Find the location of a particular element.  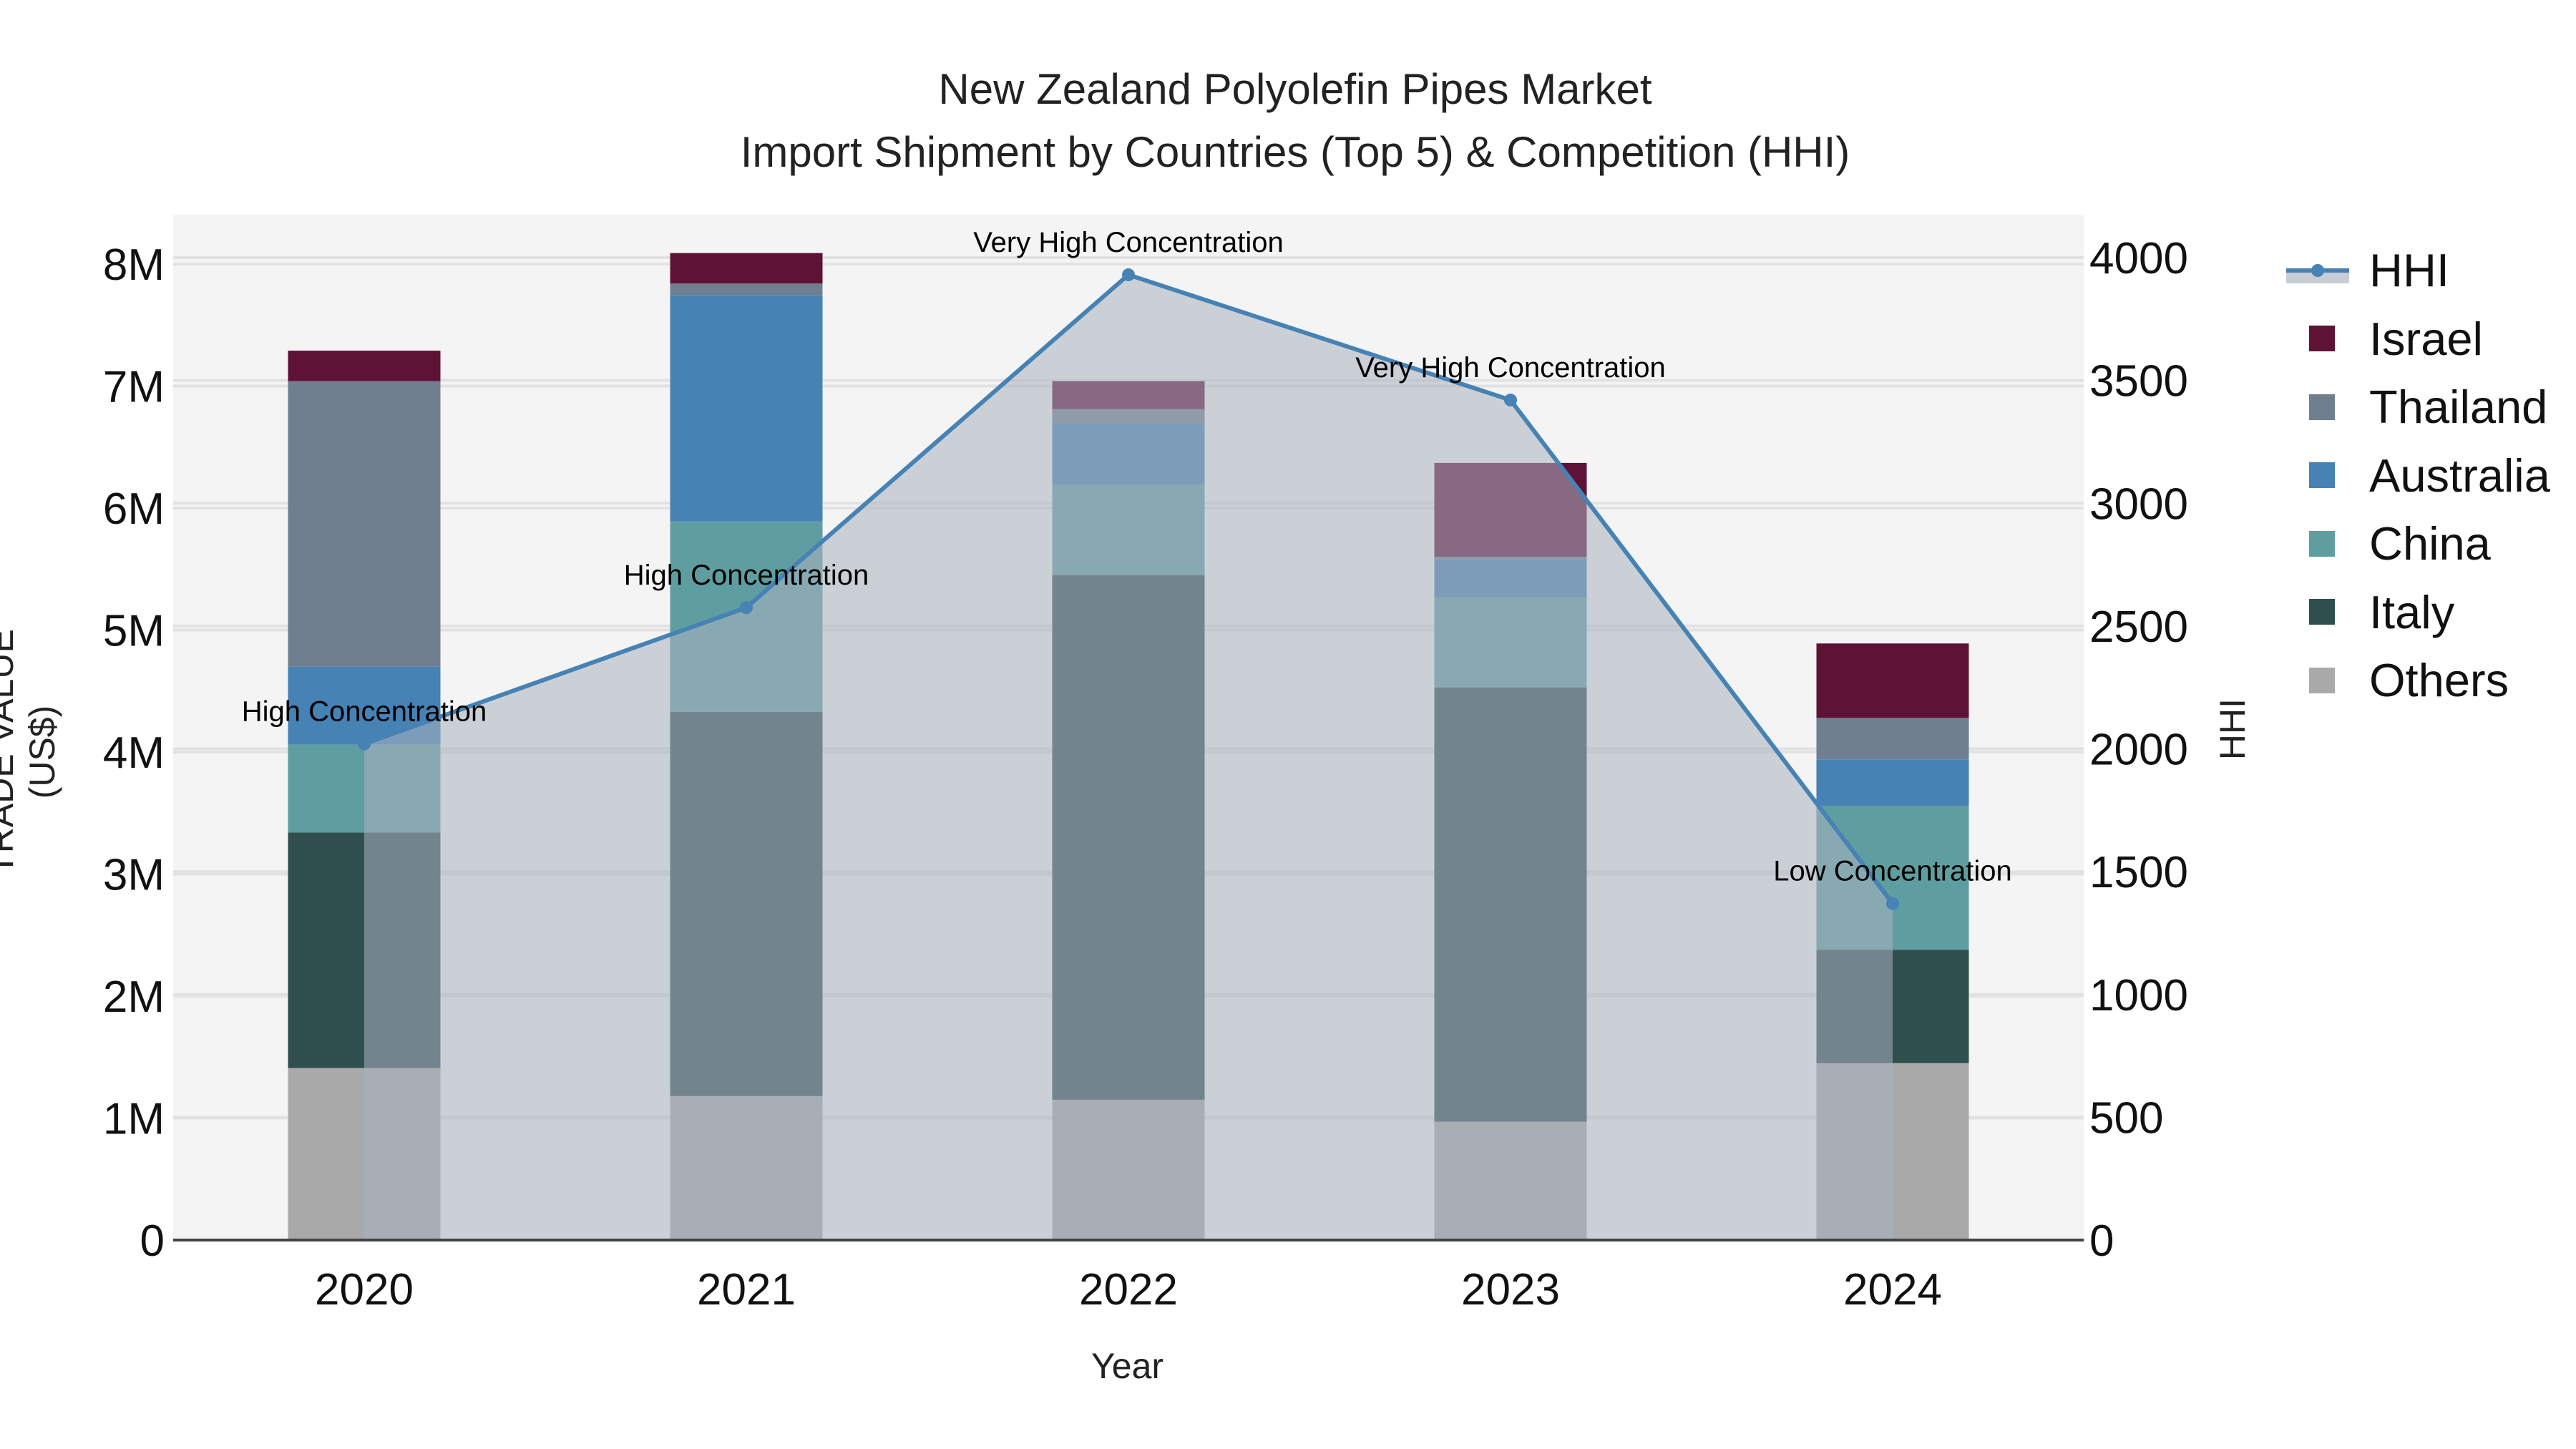

legend-item-hhi: HHI is located at coordinates (2418, 270).